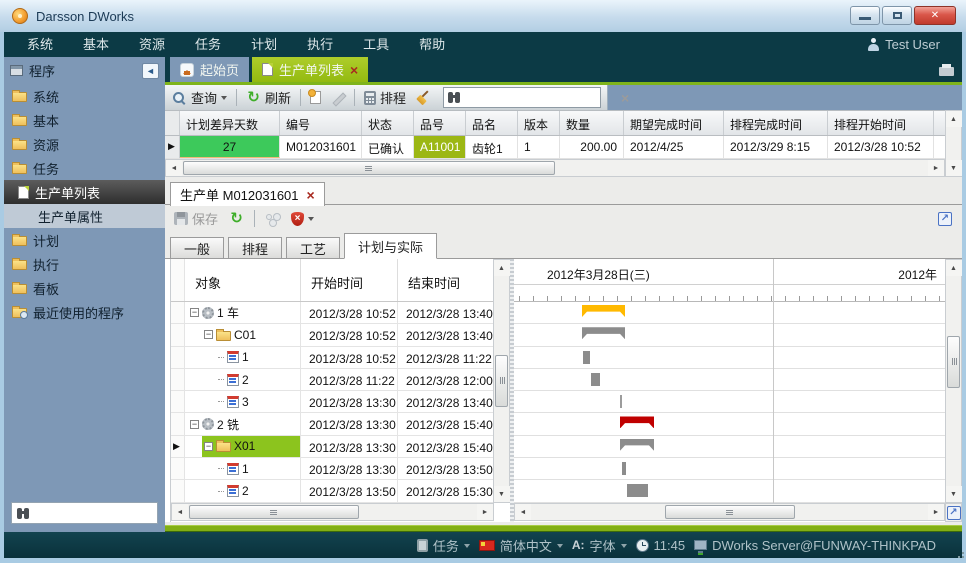  I want to click on scroll-up-arrow: ▲, so click(953, 119).